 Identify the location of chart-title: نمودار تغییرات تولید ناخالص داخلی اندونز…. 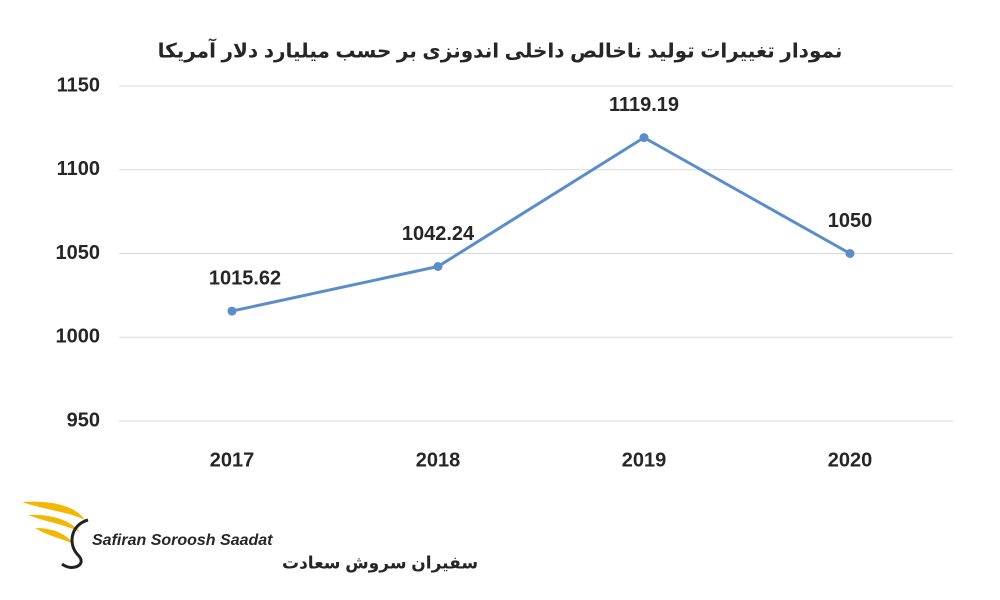
(500, 49).